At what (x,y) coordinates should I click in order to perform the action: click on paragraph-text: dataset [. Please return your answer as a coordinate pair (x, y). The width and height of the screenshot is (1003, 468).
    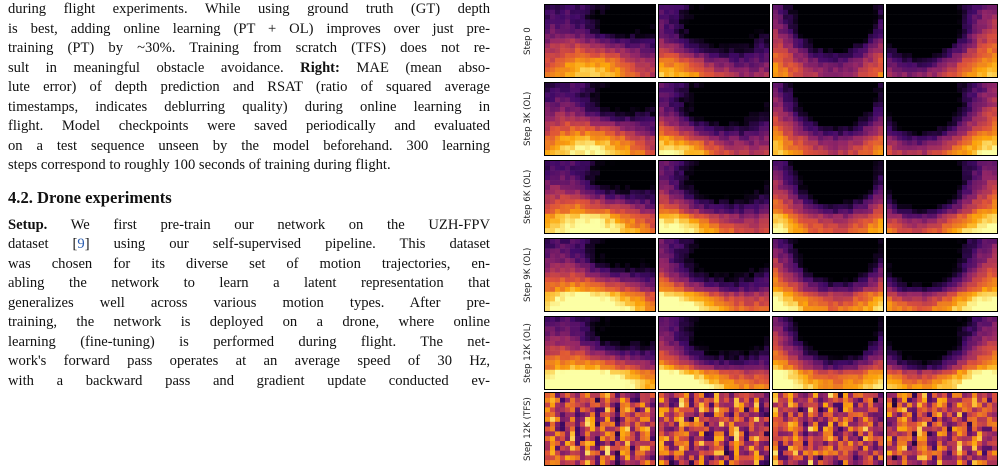
    Looking at the image, I should click on (43, 244).